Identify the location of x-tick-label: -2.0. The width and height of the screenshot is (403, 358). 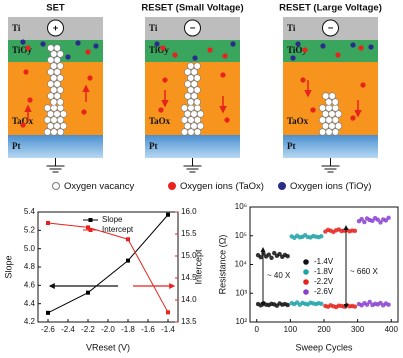
(108, 329).